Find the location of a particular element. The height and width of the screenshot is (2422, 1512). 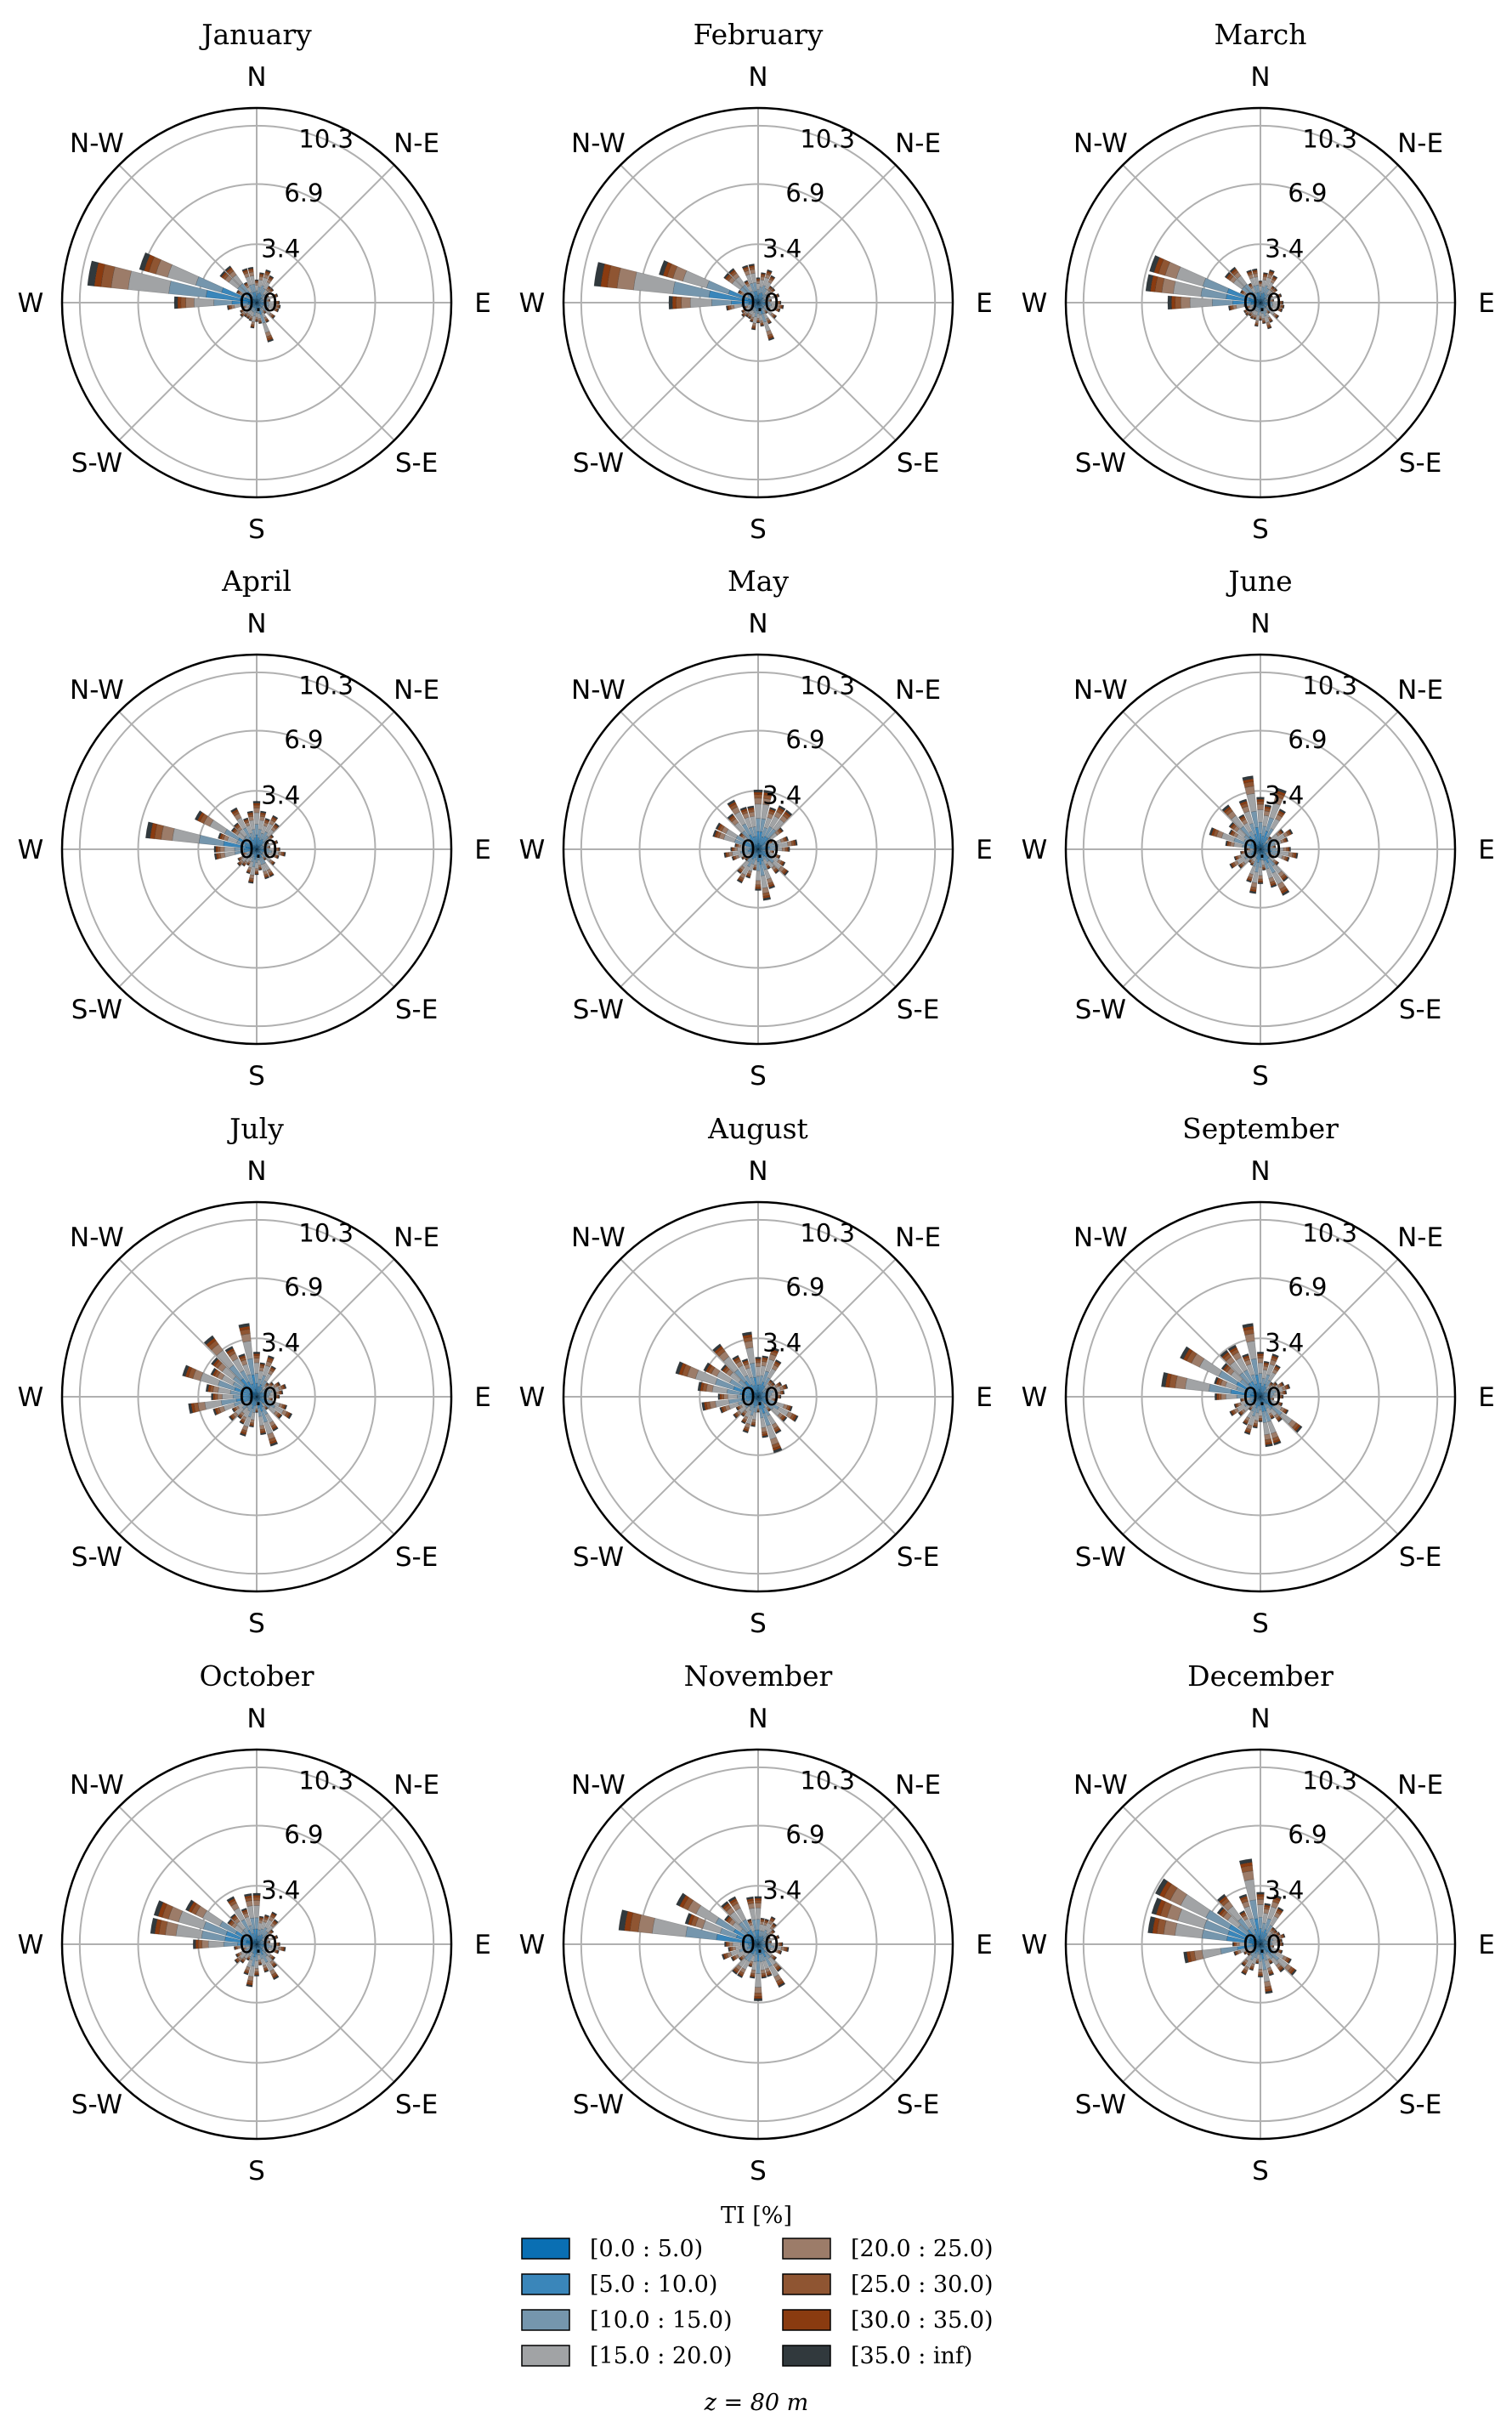

windrose-panel-march: March 0.0 3.4 6.9 10.3 N N-E E S-E S S-W W N-W is located at coordinates (1258, 281).